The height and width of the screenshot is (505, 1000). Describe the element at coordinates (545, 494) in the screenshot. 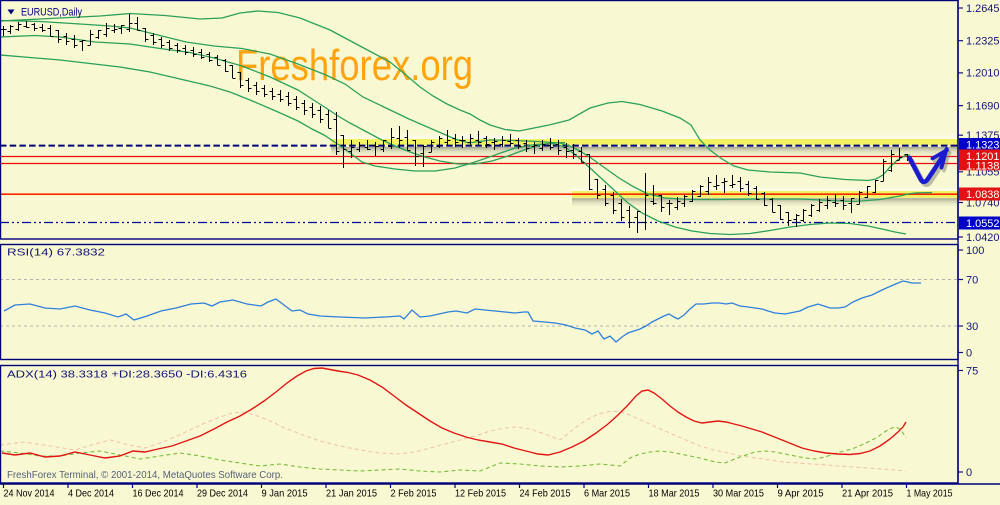

I see `svg-text: 24 Feb 2015` at that location.